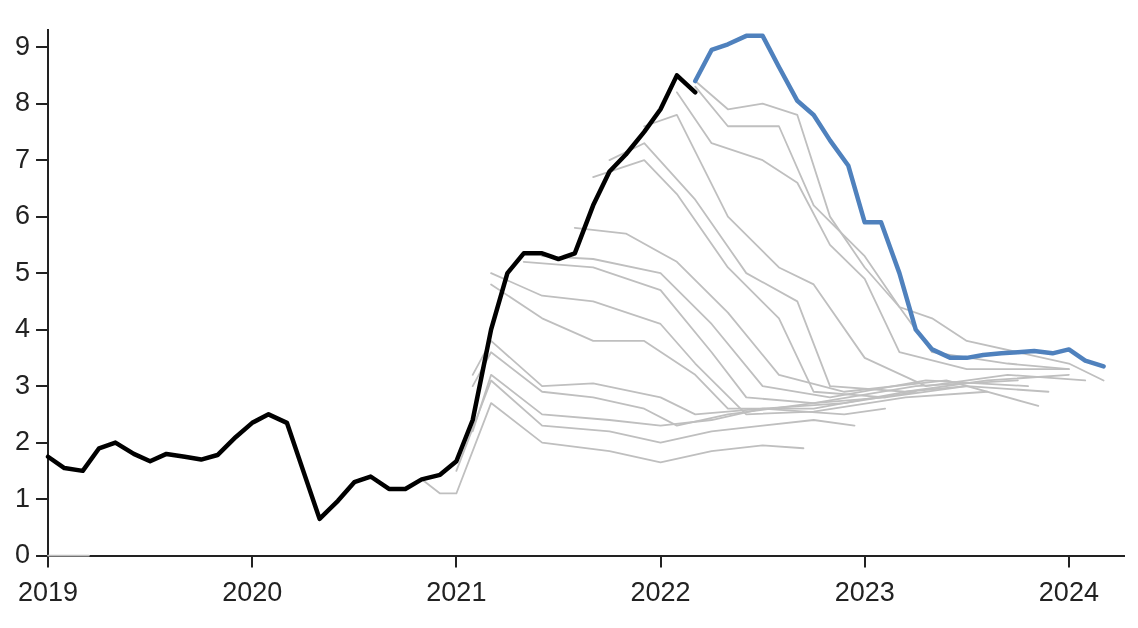 The width and height of the screenshot is (1138, 628). What do you see at coordinates (1068, 592) in the screenshot?
I see `x-tick-label: 2024` at bounding box center [1068, 592].